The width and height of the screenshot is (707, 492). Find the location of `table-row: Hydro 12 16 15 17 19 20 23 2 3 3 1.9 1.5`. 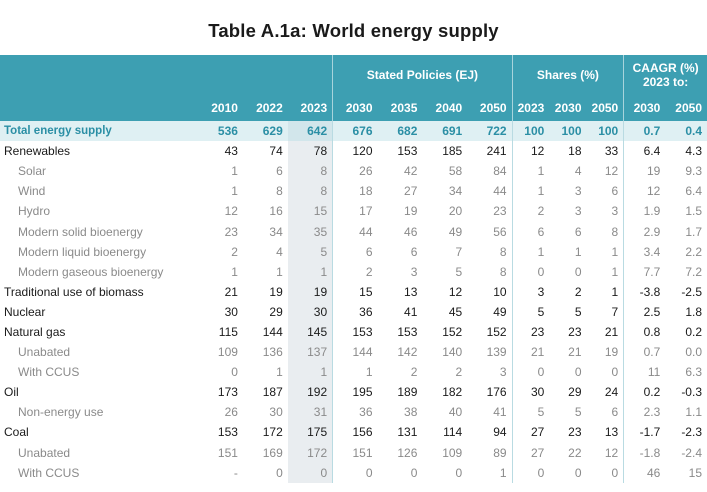

table-row: Hydro 12 16 15 17 19 20 23 2 3 3 1.9 1.5 is located at coordinates (353, 211).